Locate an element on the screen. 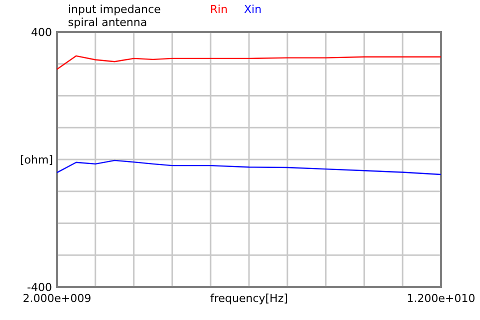 The width and height of the screenshot is (480, 320). chart-subtitle: spiral antenna is located at coordinates (108, 22).